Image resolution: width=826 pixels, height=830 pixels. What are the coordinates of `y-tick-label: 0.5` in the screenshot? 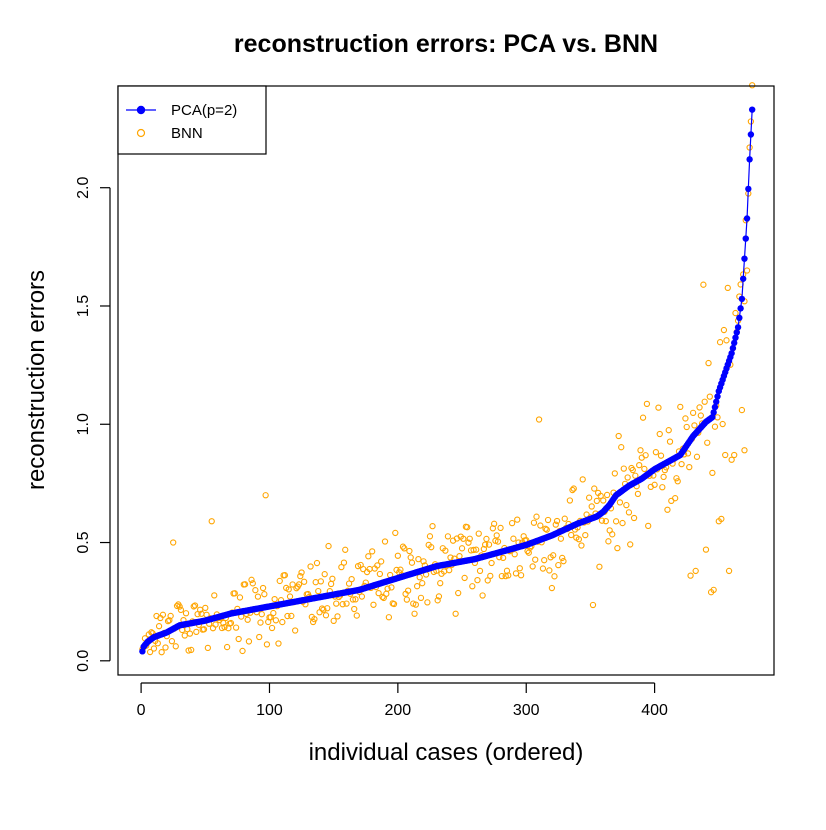 It's located at (83, 542).